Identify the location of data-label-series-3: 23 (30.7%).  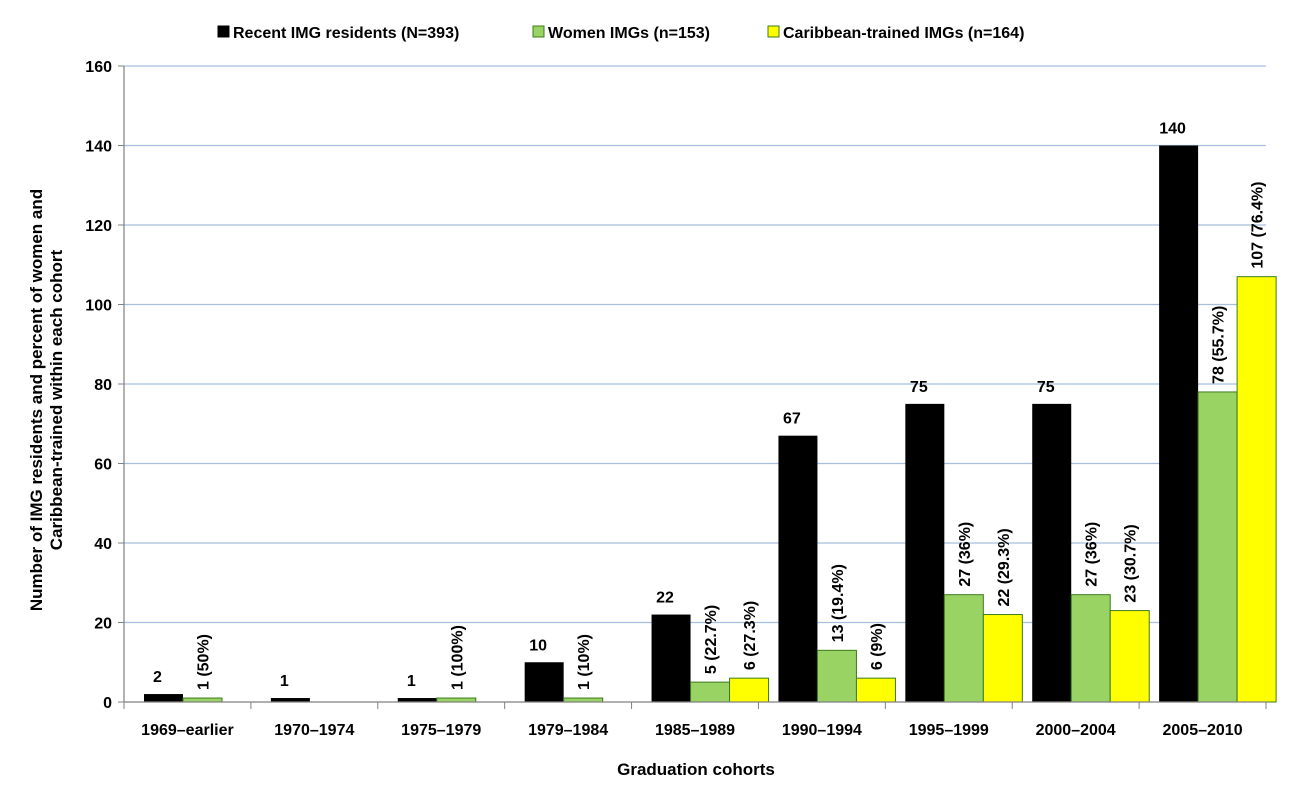
(1131, 563).